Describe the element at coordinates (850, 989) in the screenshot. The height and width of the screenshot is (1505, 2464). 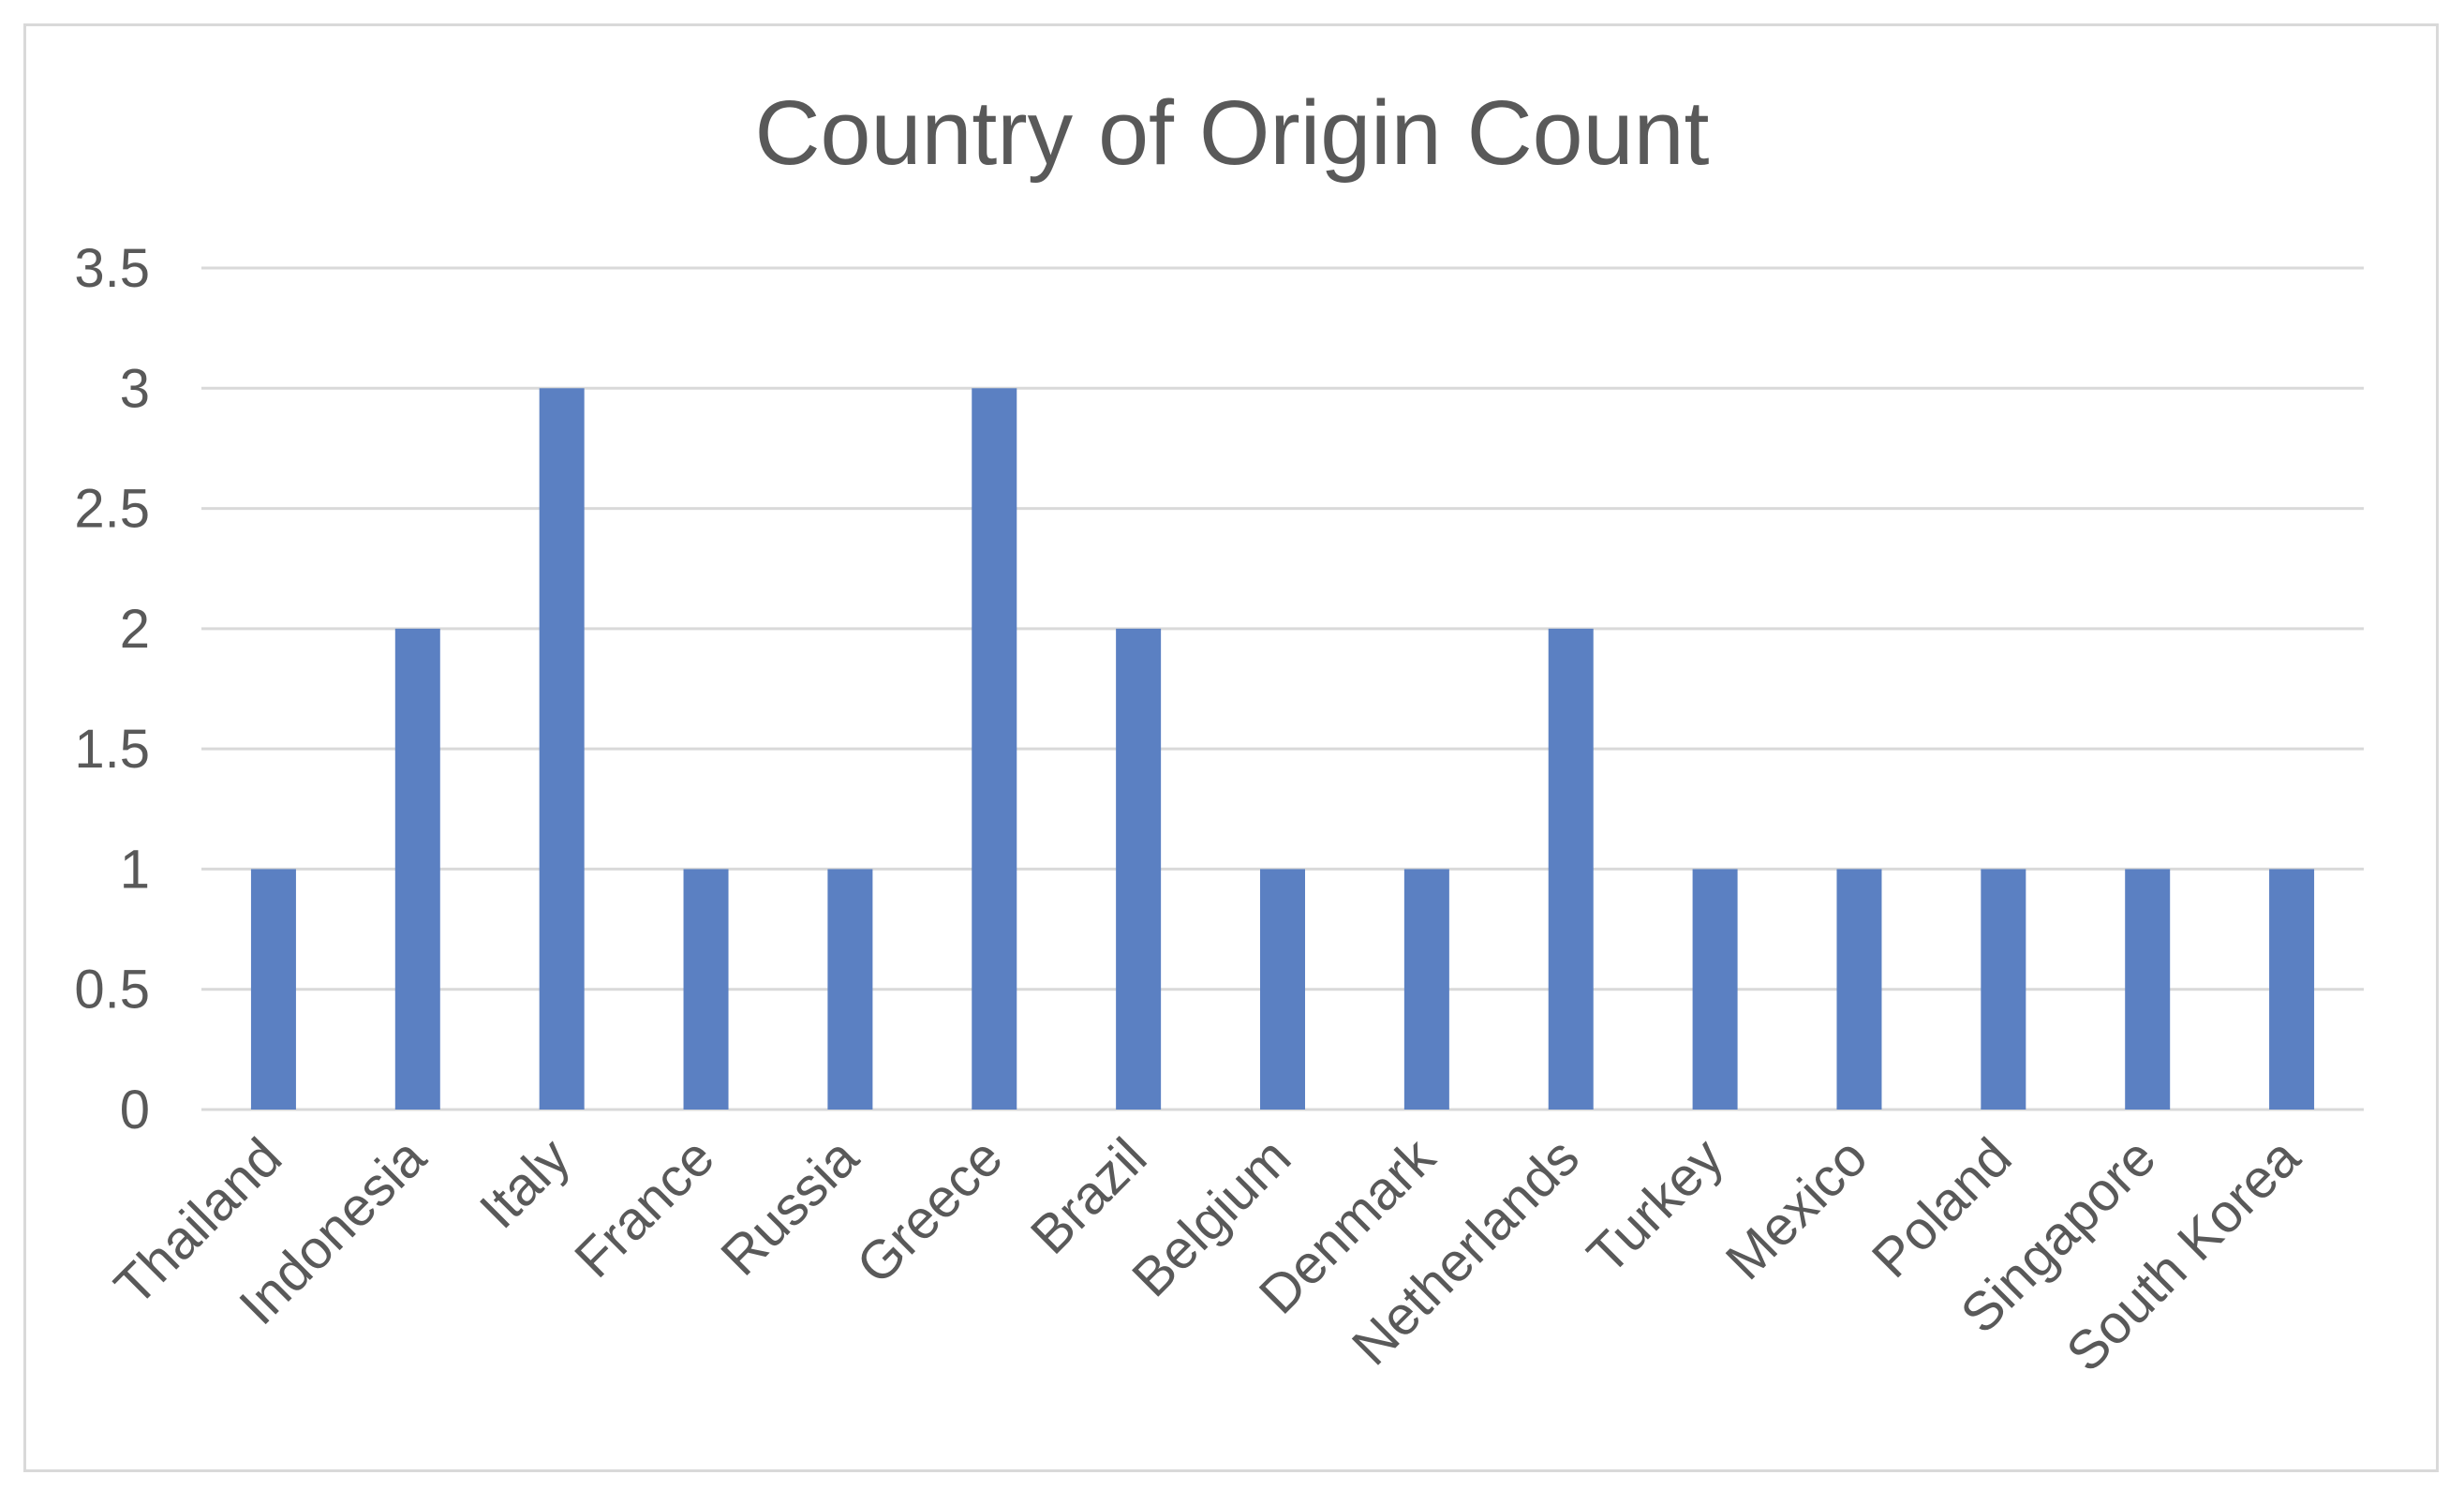
I see `bar-russia` at that location.